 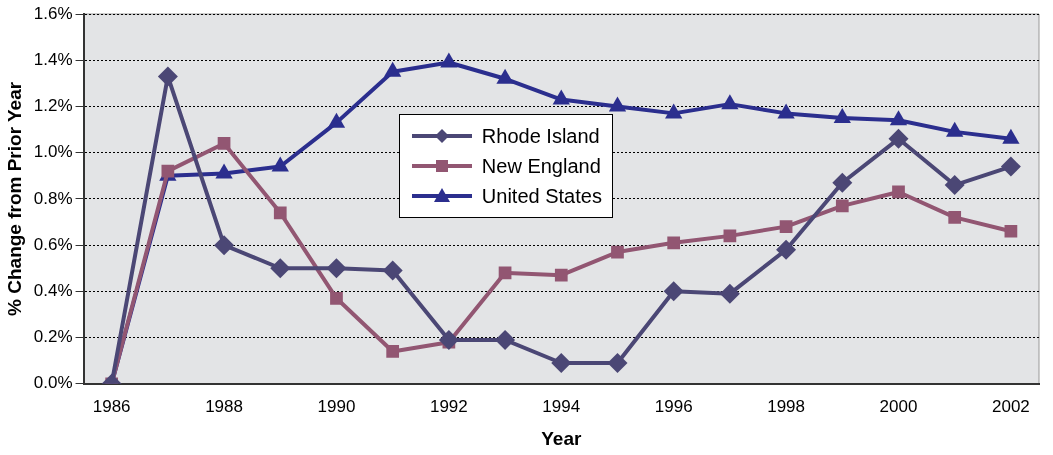 What do you see at coordinates (53, 291) in the screenshot?
I see `y-tick-label: 0.4%` at bounding box center [53, 291].